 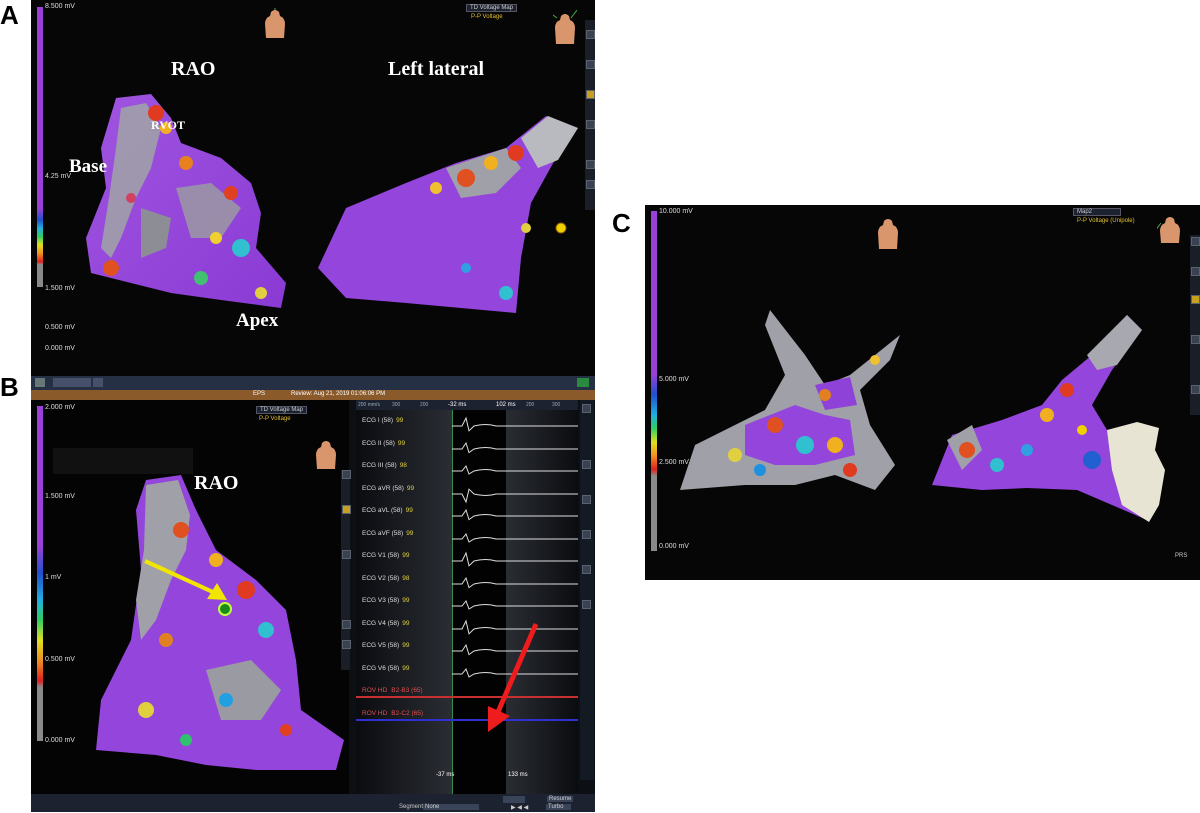 I want to click on rov-channel-row: ROV HD B2-C2 (65), so click(x=467, y=718).